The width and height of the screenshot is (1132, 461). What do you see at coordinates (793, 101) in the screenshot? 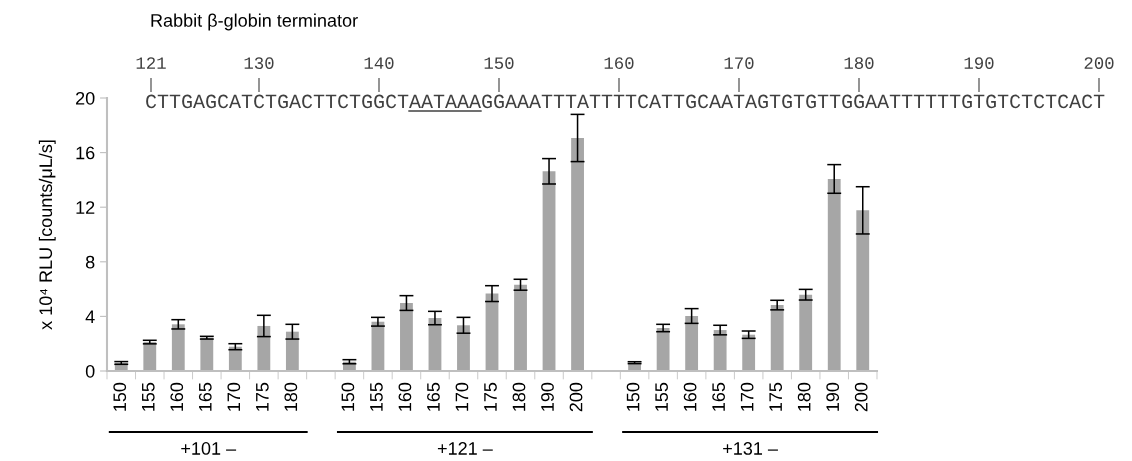
I see `annotation: GGAAATTTATTTTCATTGCAATAGTGTGTTGGAATTTTTTGTGTCTCTCACT` at bounding box center [793, 101].